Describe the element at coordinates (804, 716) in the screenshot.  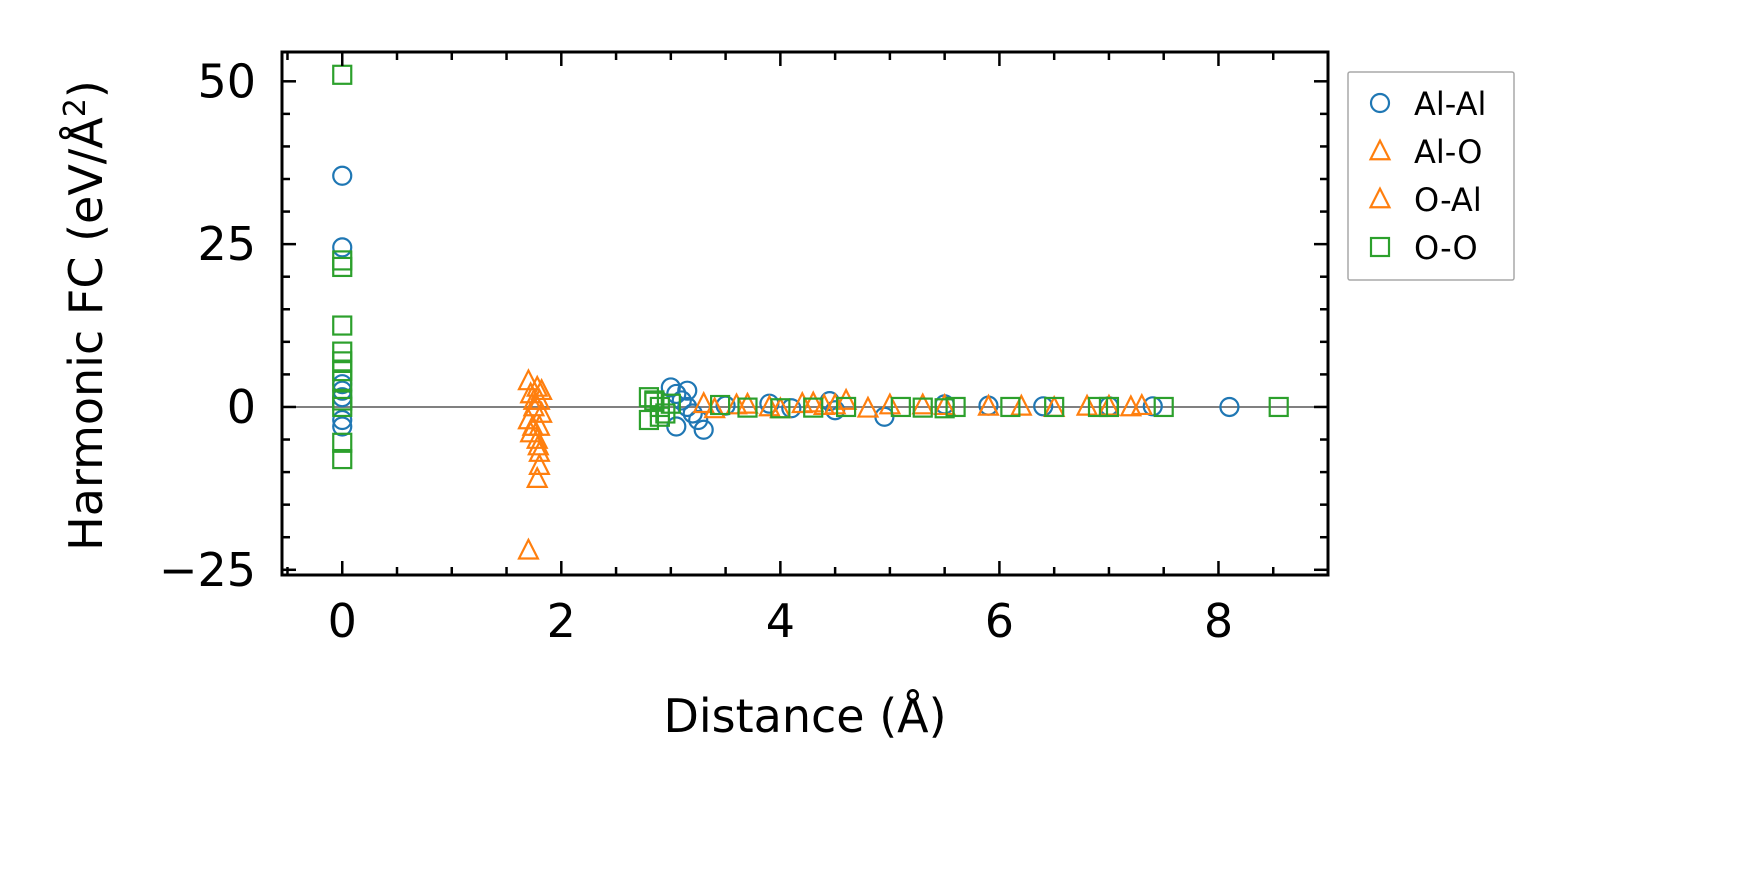
I see `x-axis-title: Distance (Å)` at that location.